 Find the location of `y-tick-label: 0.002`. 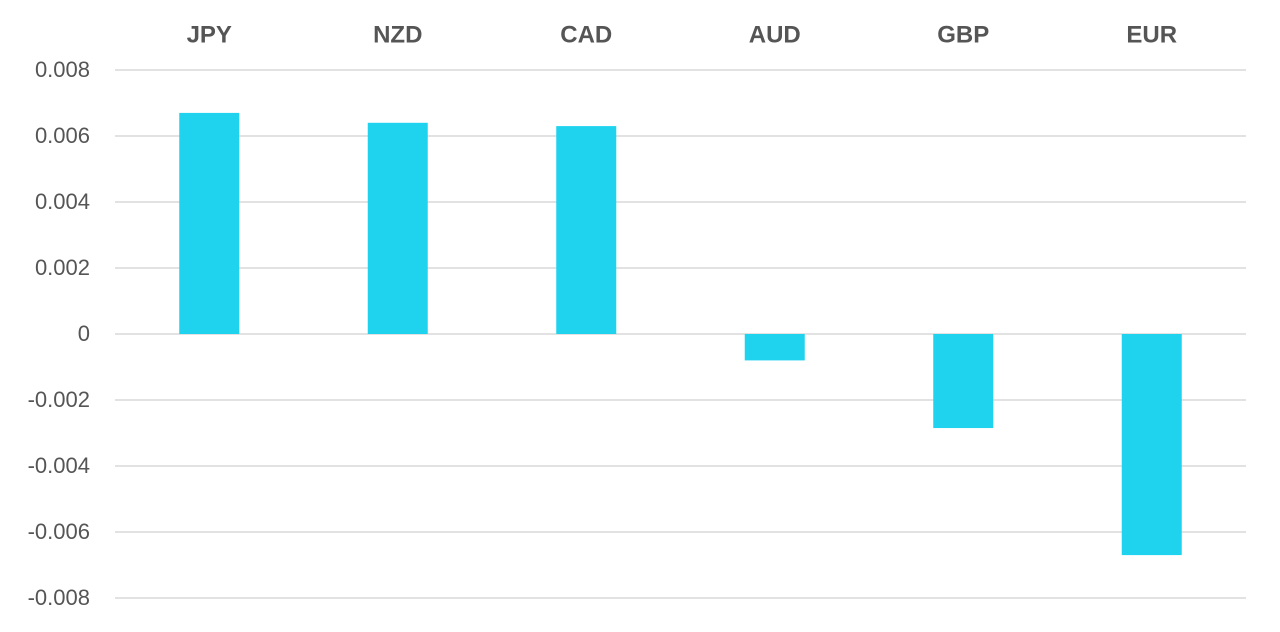

y-tick-label: 0.002 is located at coordinates (62, 267).